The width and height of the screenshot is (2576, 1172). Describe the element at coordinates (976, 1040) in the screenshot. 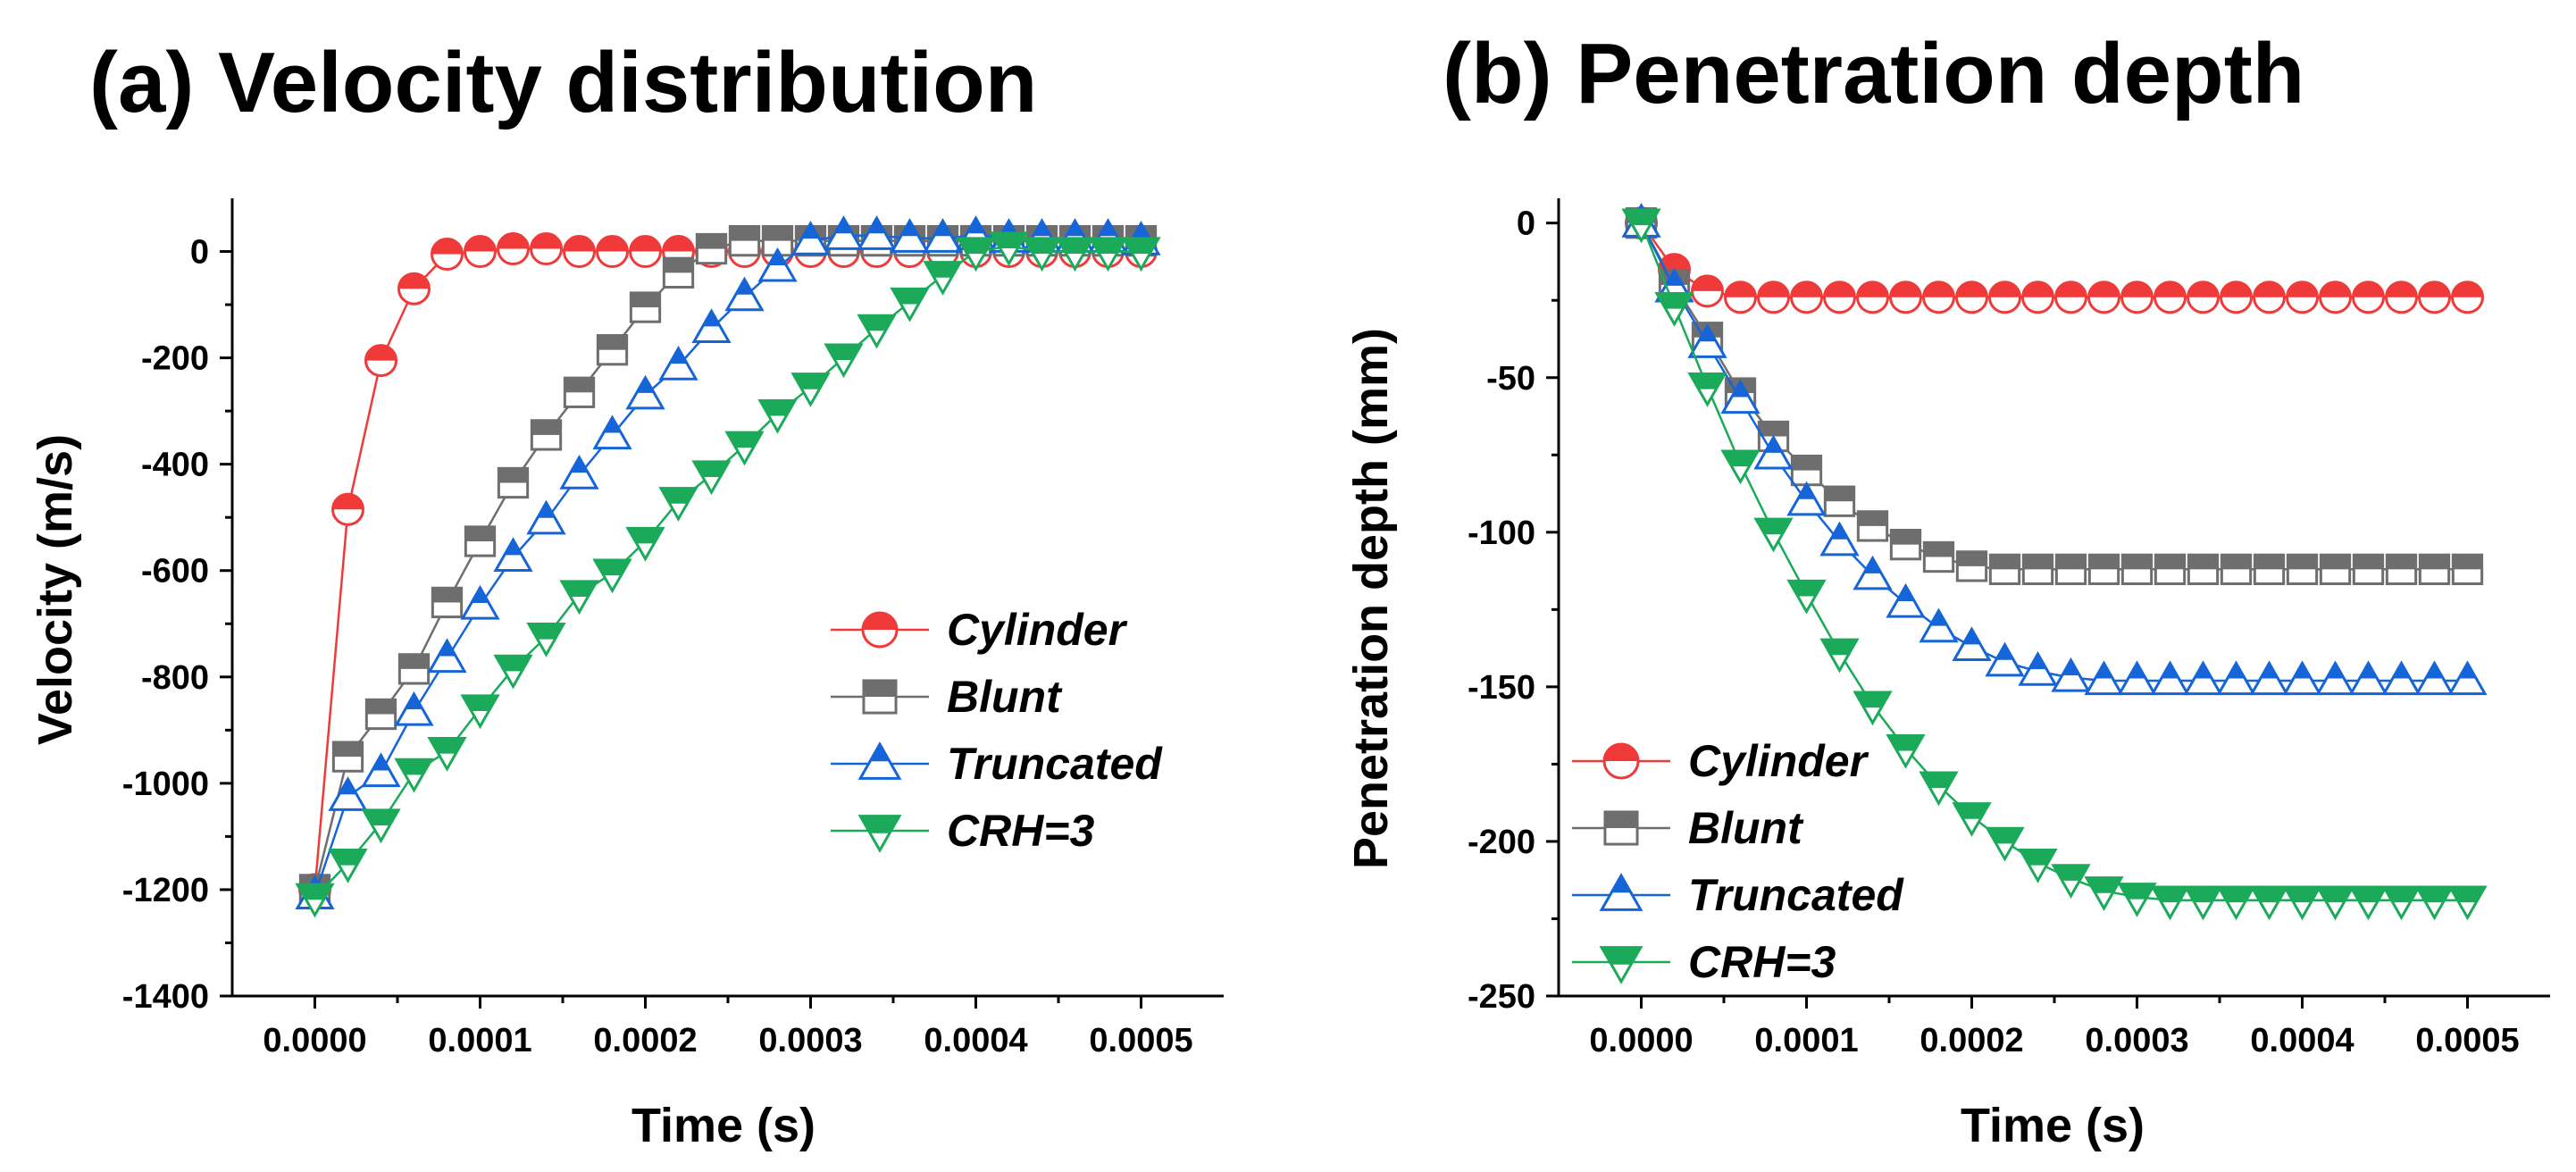

I see `panel-a-xtick-label: 0.0004` at that location.